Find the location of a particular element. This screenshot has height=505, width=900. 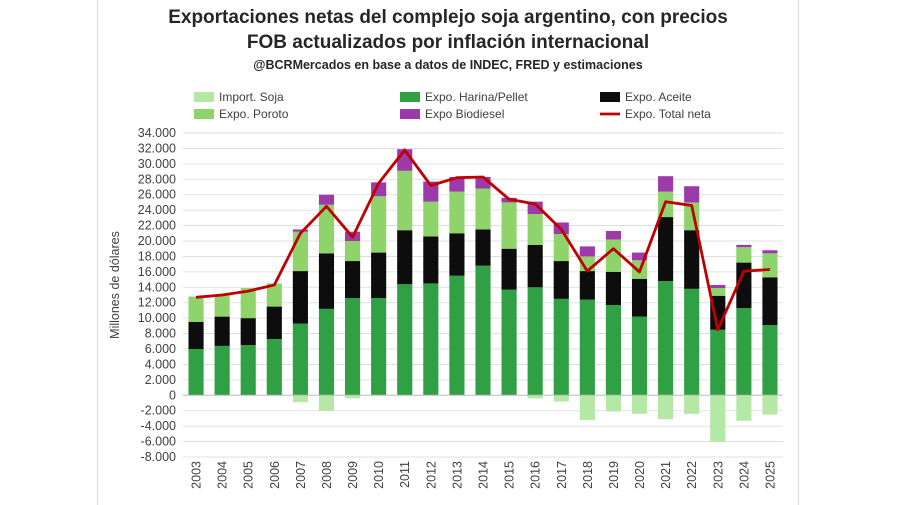

bar-expo-biodiesel-2018 is located at coordinates (587, 251).